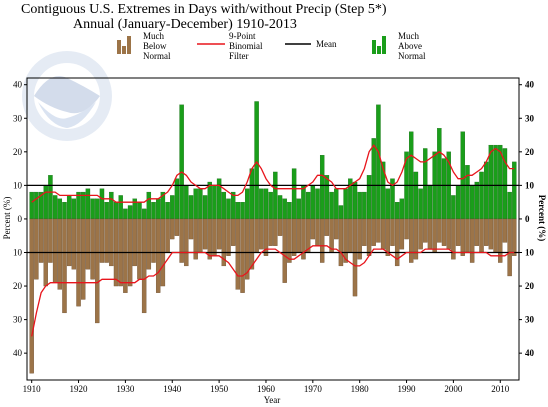 The height and width of the screenshot is (407, 548). I want to click on bar-above-1991, so click(411, 175).